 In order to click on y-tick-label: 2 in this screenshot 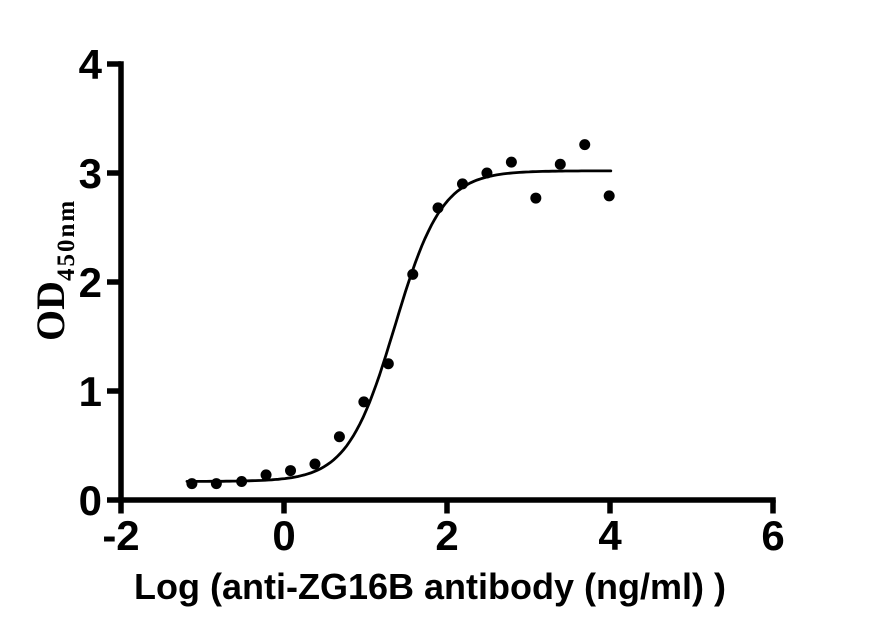, I will do `click(90, 282)`.